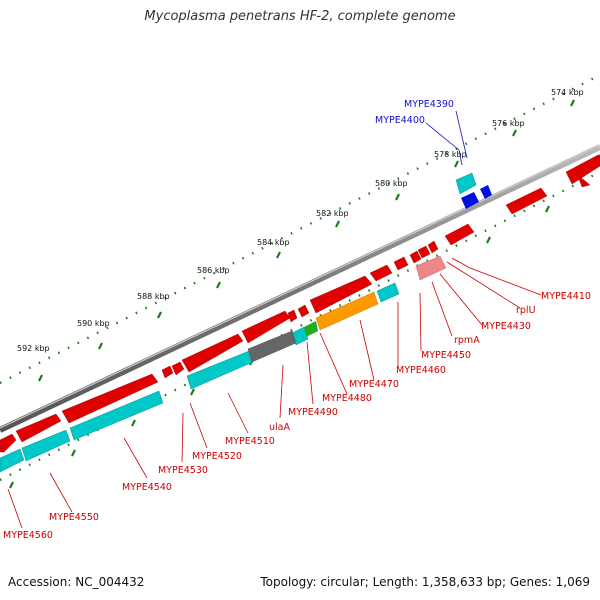 This screenshot has height=600, width=600. I want to click on blue-genes, so click(476, 197).